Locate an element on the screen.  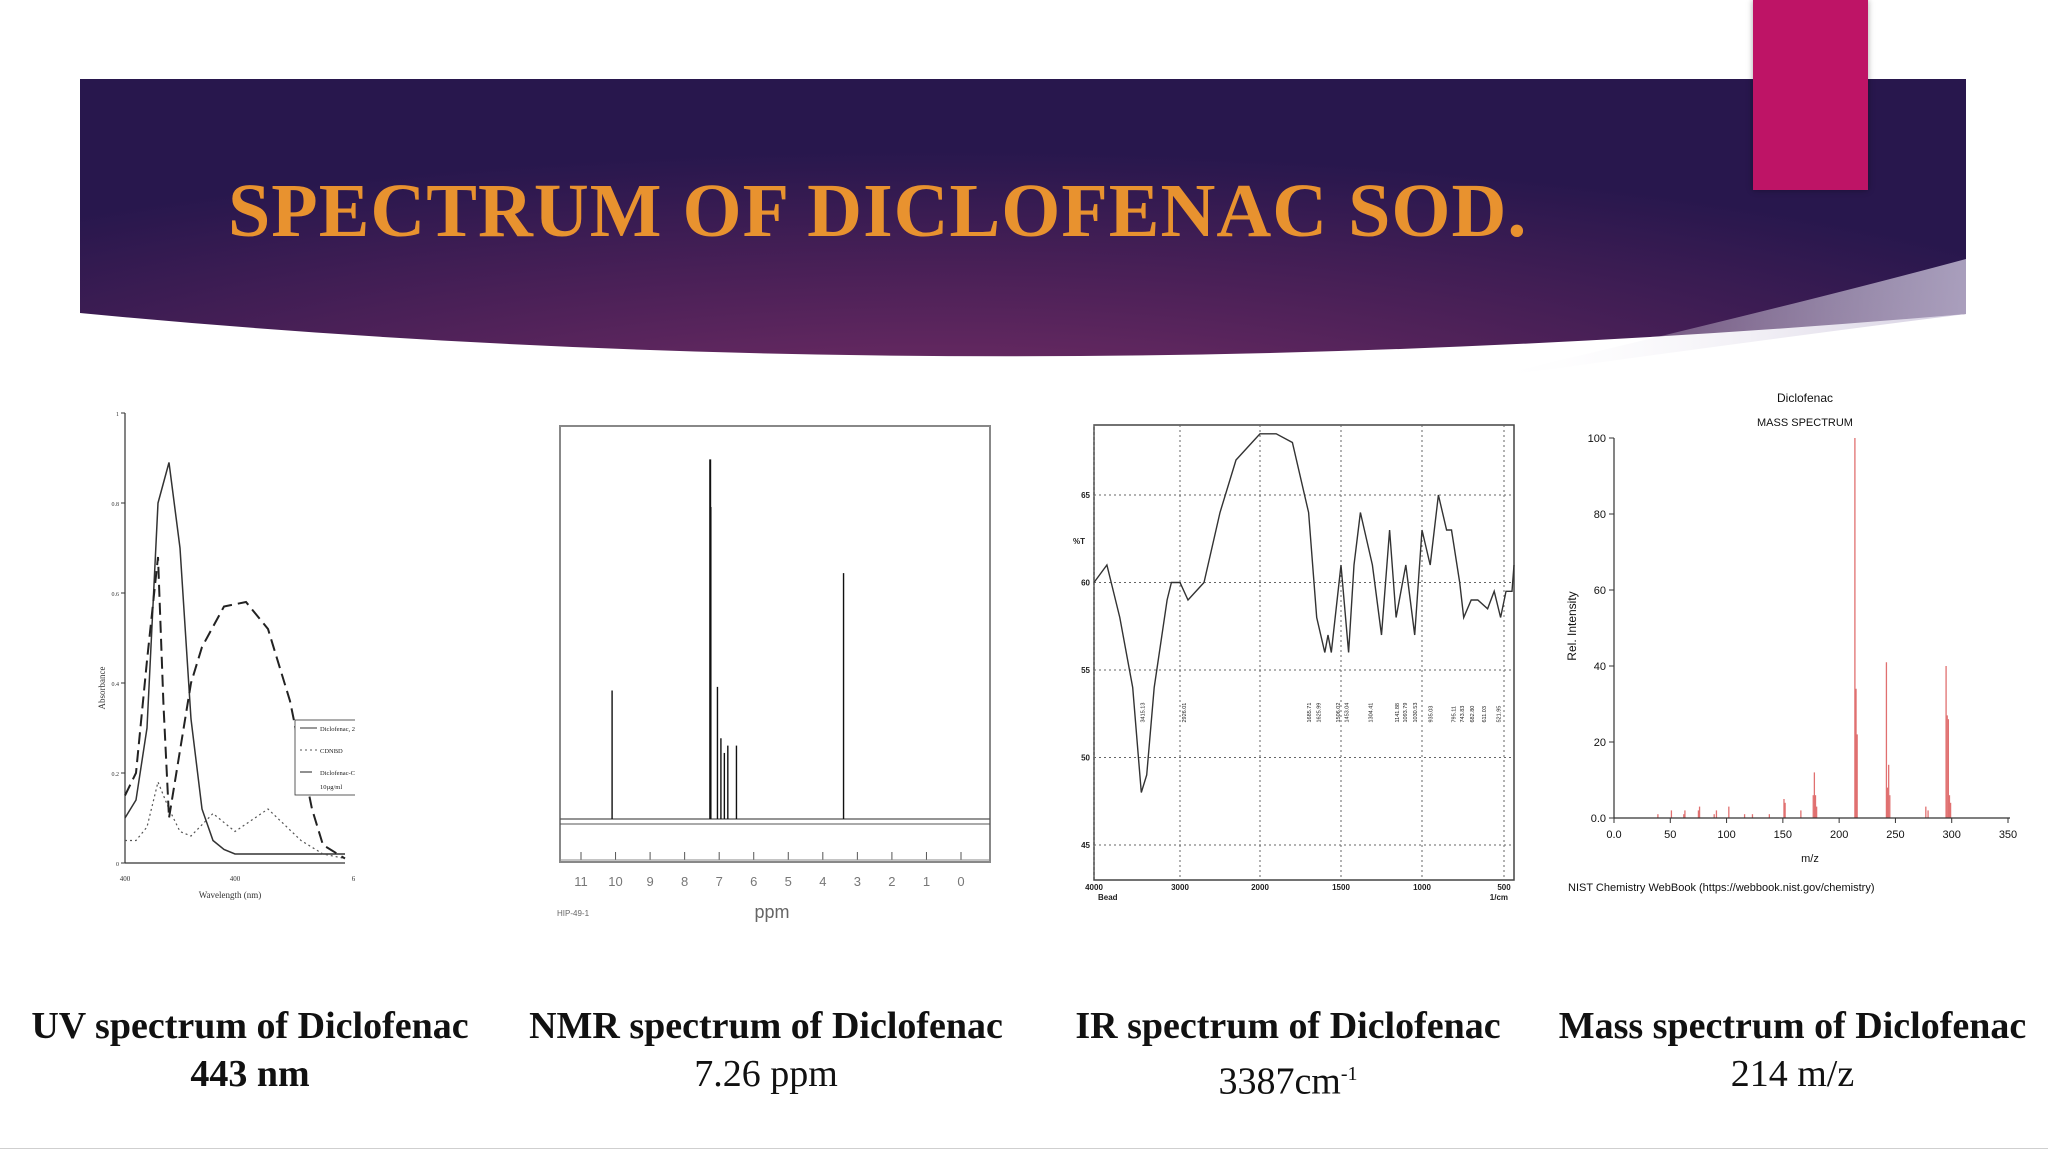
ir-xtick-label: 1500 is located at coordinates (1341, 887).